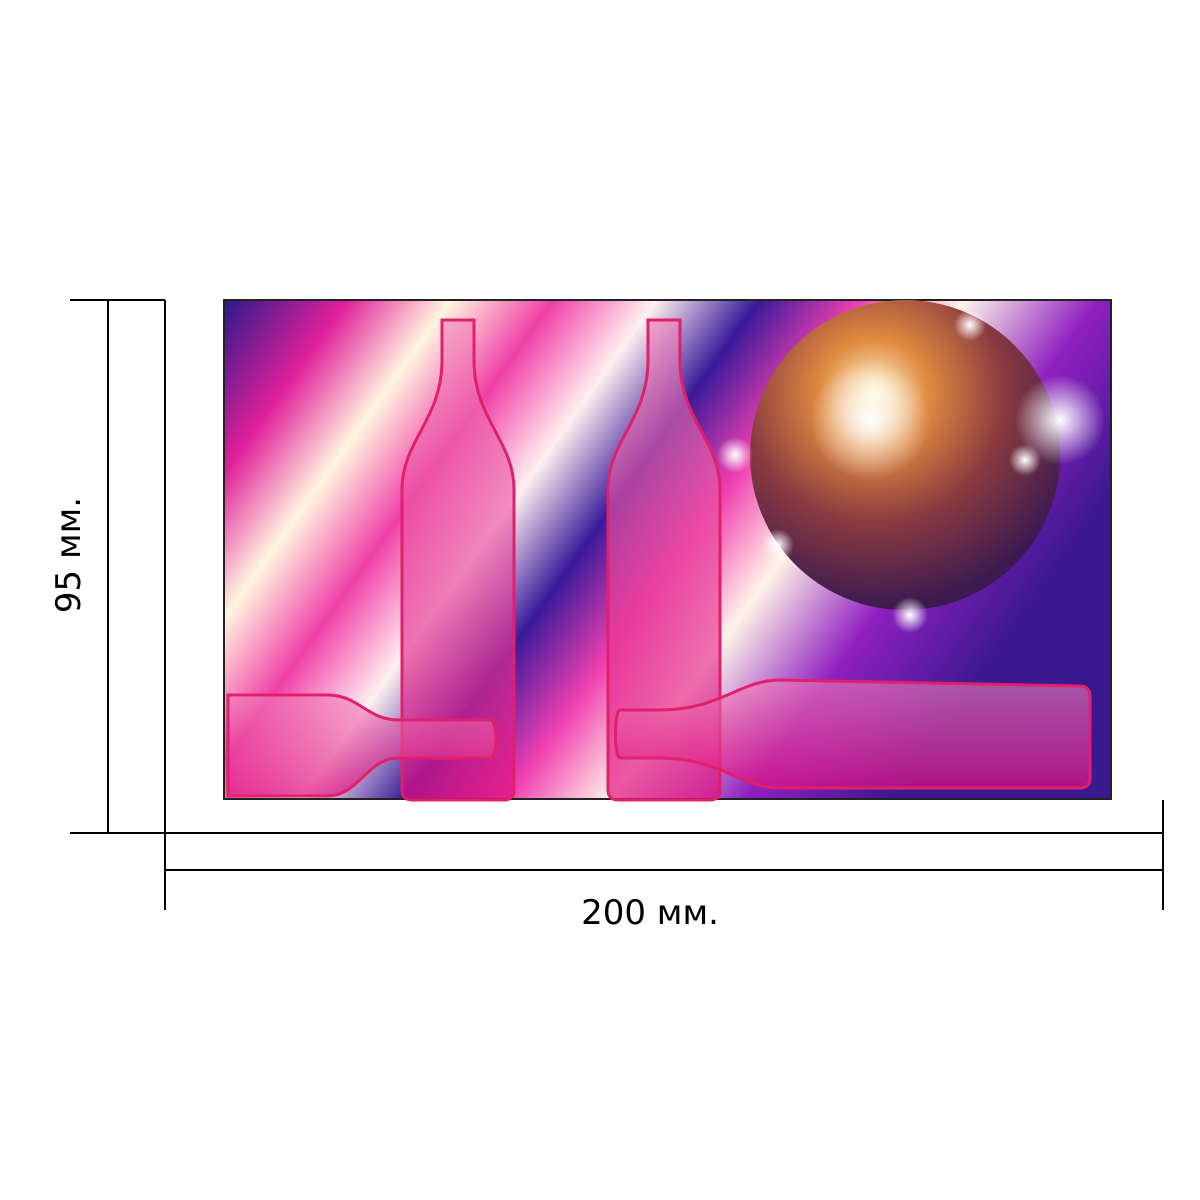 Image resolution: width=1200 pixels, height=1200 pixels. Describe the element at coordinates (650, 913) in the screenshot. I see `width-label: 200 мм.` at that location.